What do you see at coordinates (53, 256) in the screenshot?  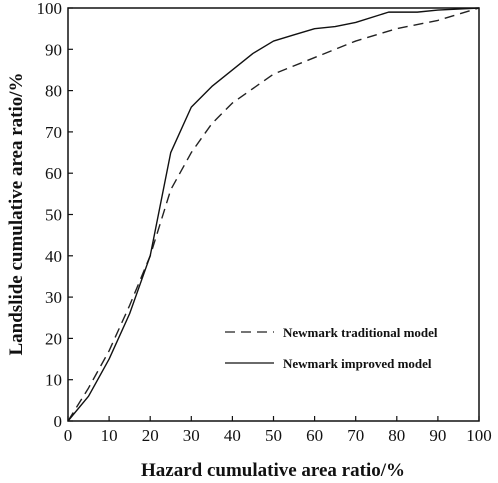 I see `y-tick-label: 40` at bounding box center [53, 256].